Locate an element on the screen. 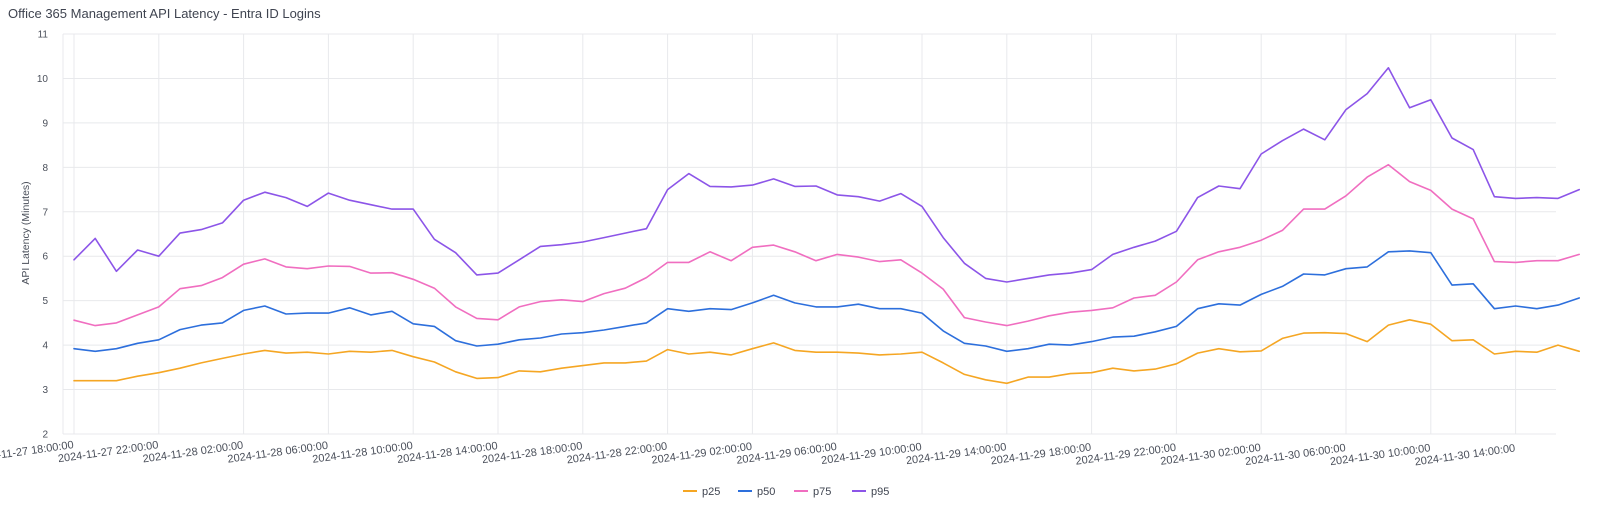  legend-label: p50 is located at coordinates (766, 492).